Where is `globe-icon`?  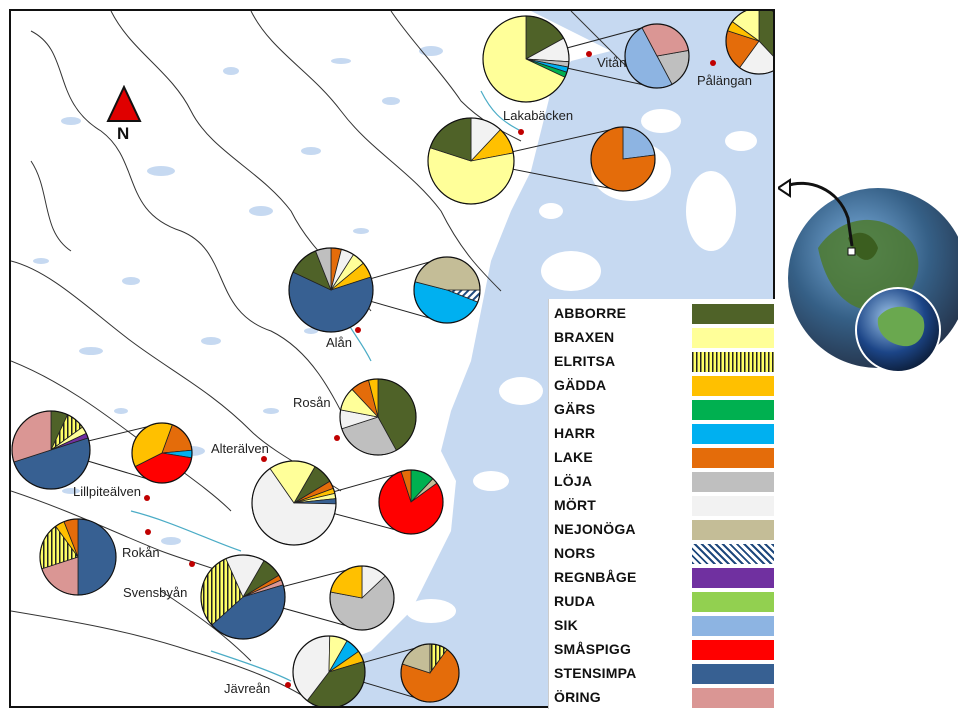
globe-icon is located at coordinates (868, 275).